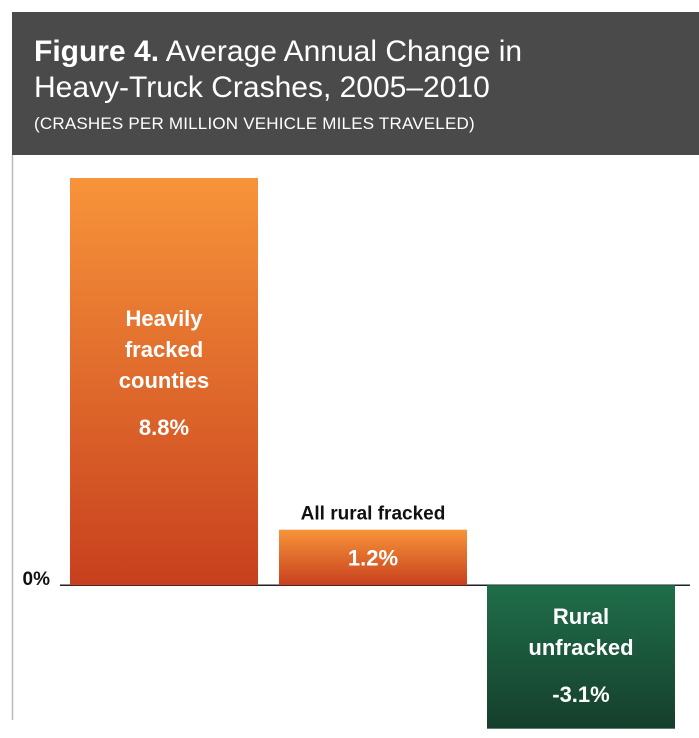 Image resolution: width=699 pixels, height=738 pixels. What do you see at coordinates (580, 632) in the screenshot?
I see `category-label: Rural unfracked` at bounding box center [580, 632].